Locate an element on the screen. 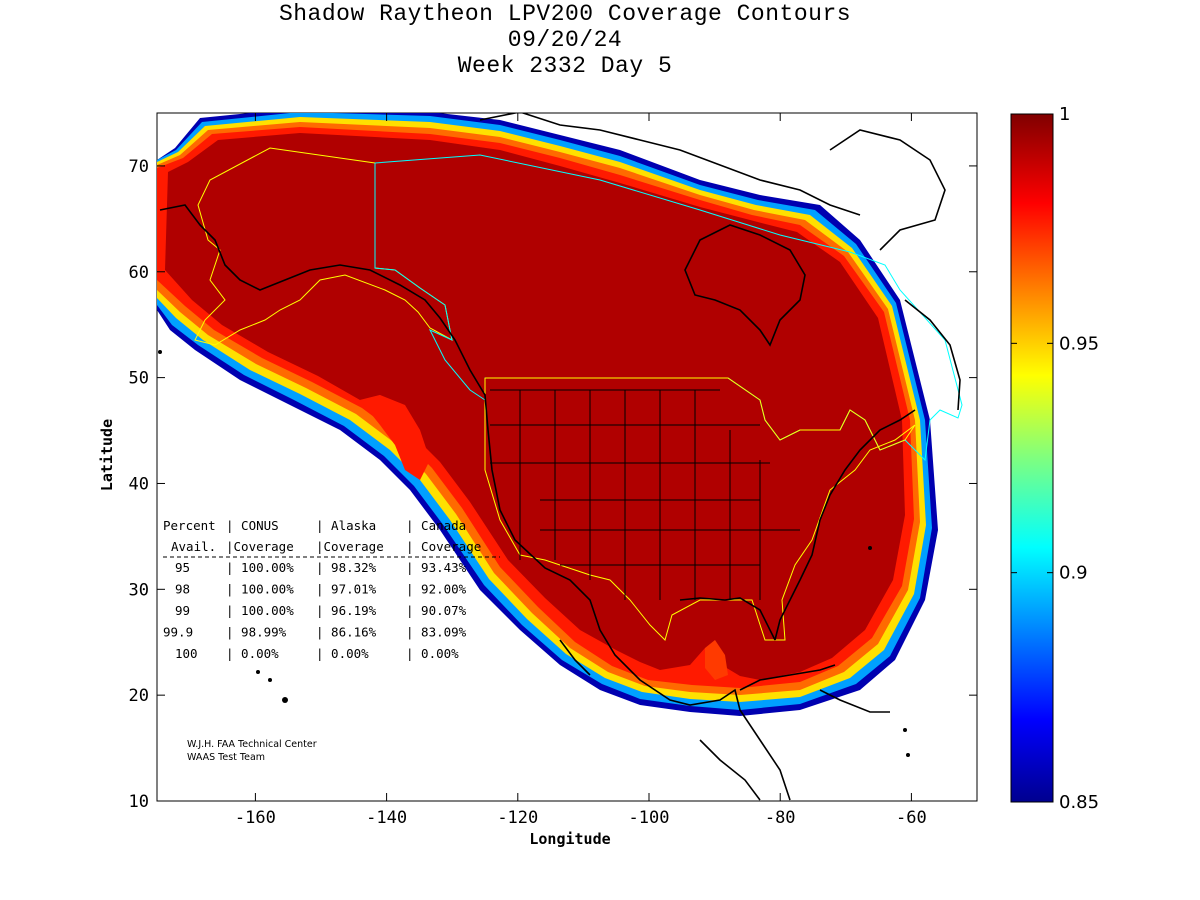  state-borders is located at coordinates (645, 494).